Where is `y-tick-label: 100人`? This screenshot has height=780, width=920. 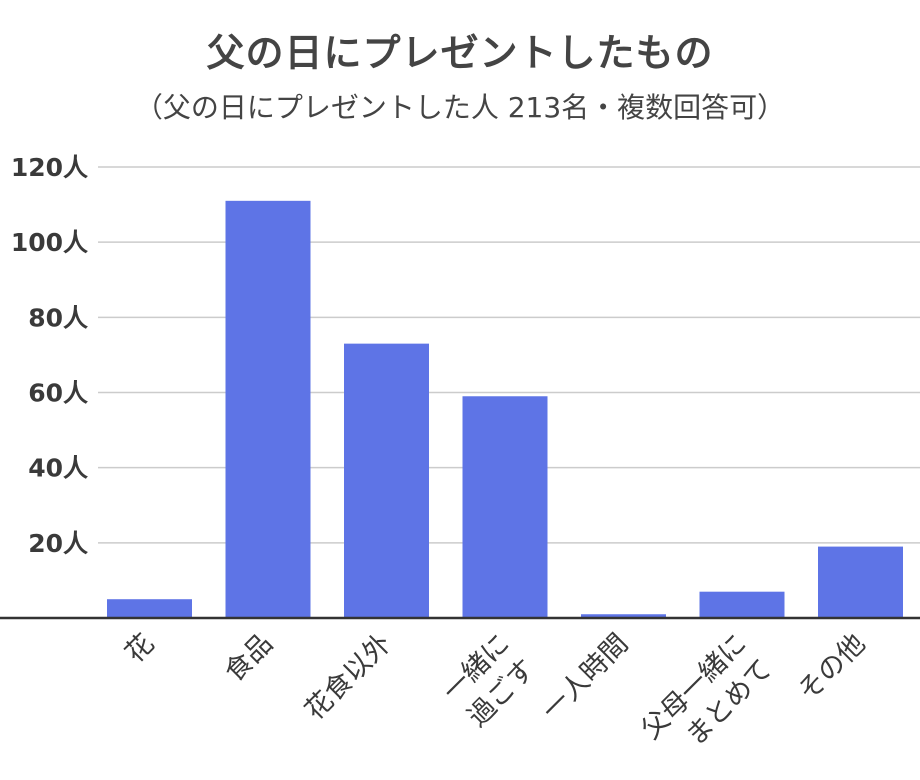 y-tick-label: 100人 is located at coordinates (49, 242).